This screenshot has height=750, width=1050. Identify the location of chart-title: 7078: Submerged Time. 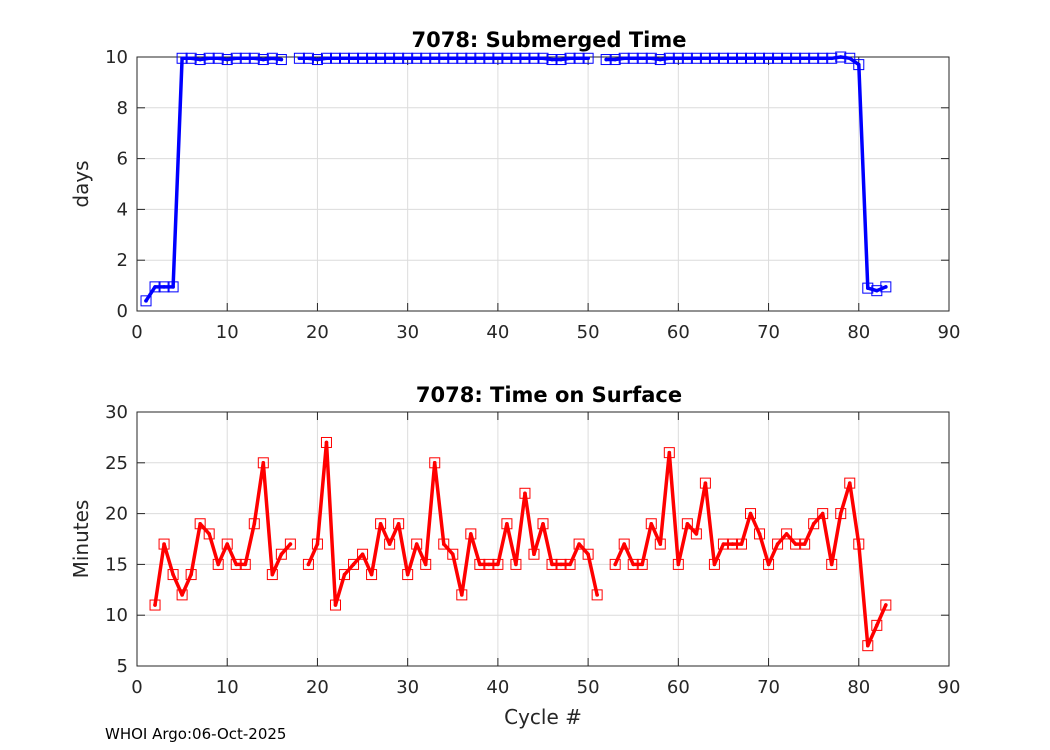
(548, 40).